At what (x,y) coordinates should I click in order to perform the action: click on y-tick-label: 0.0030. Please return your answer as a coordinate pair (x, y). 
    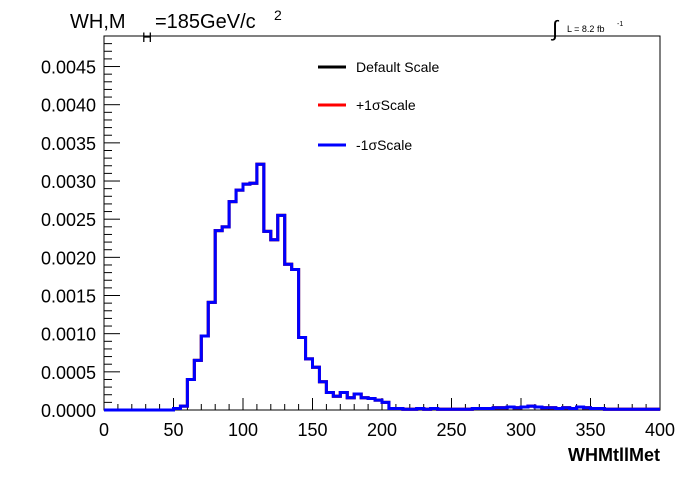
    Looking at the image, I should click on (68, 182).